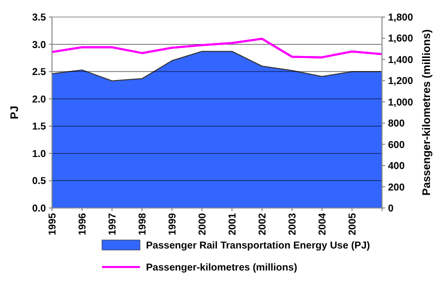 The height and width of the screenshot is (282, 440). I want to click on y2-tick-label: 1,000, so click(401, 102).